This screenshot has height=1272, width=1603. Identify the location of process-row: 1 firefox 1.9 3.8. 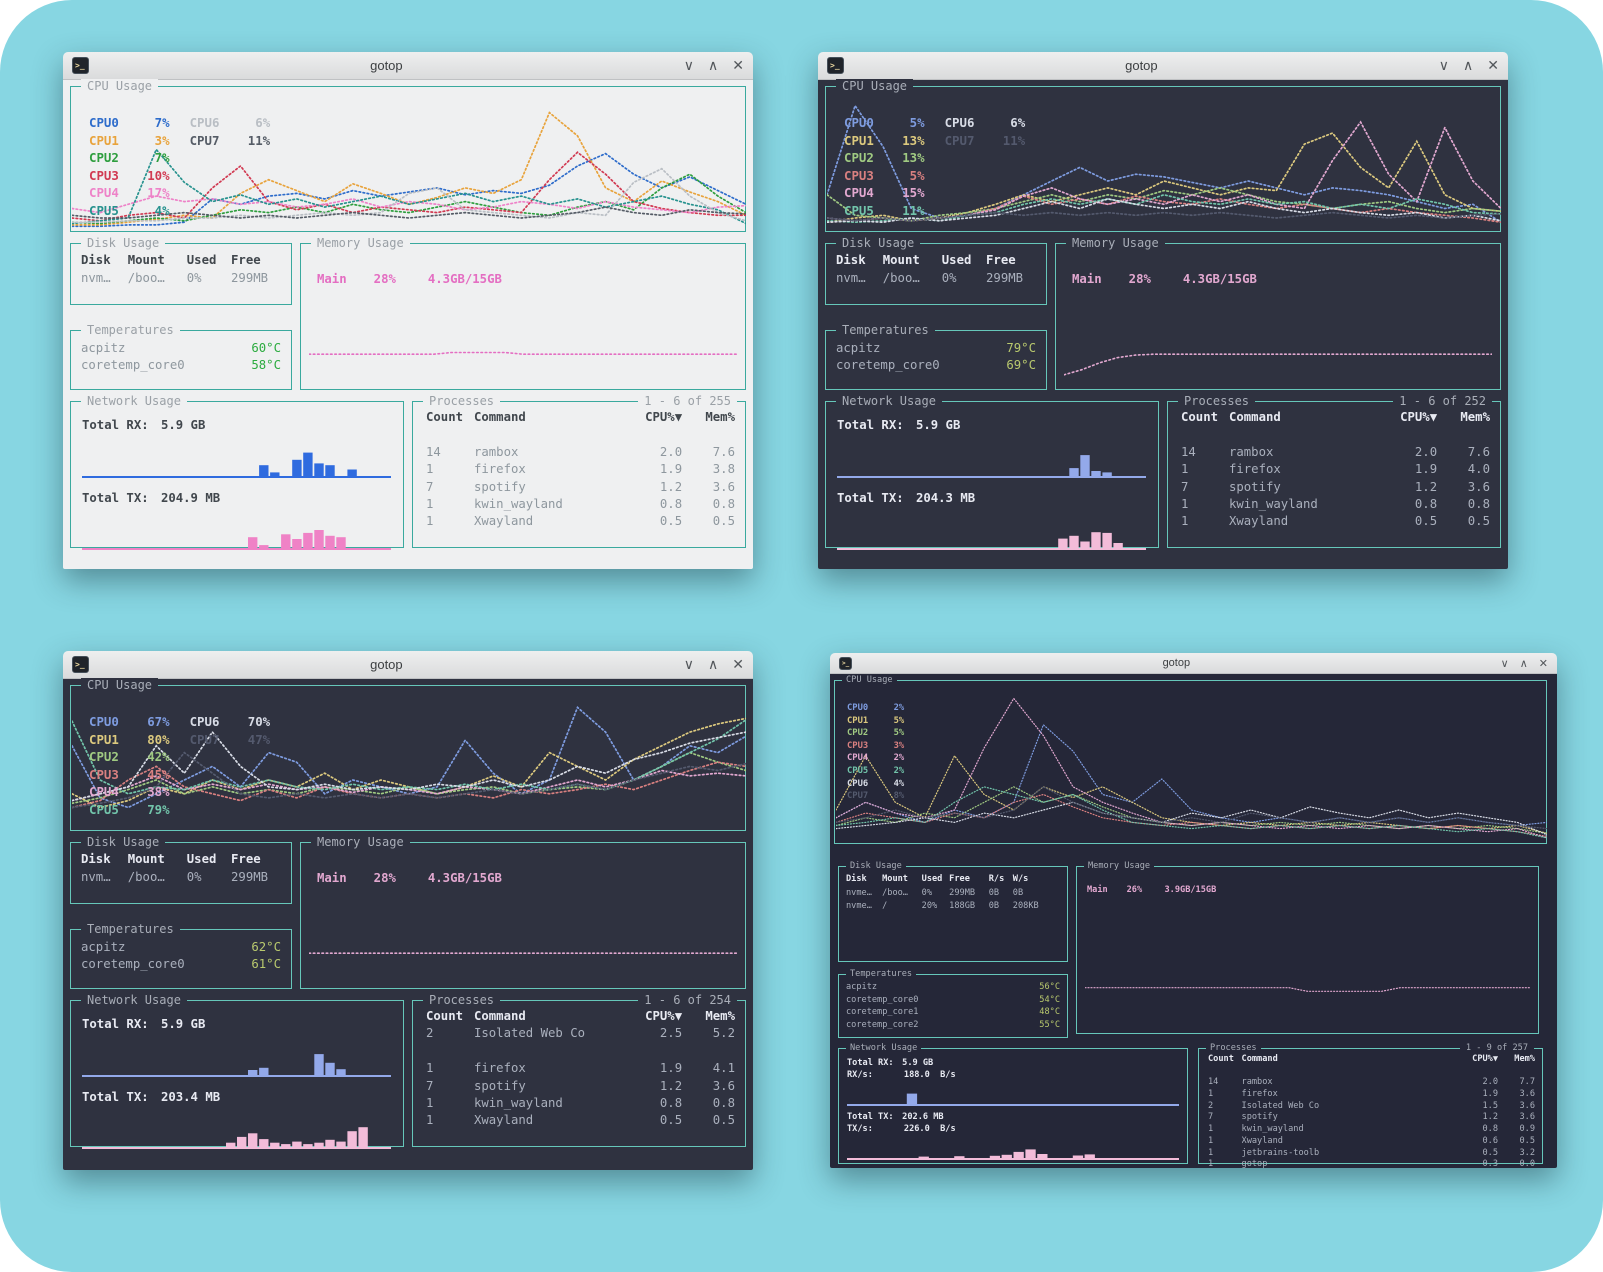
(580, 469).